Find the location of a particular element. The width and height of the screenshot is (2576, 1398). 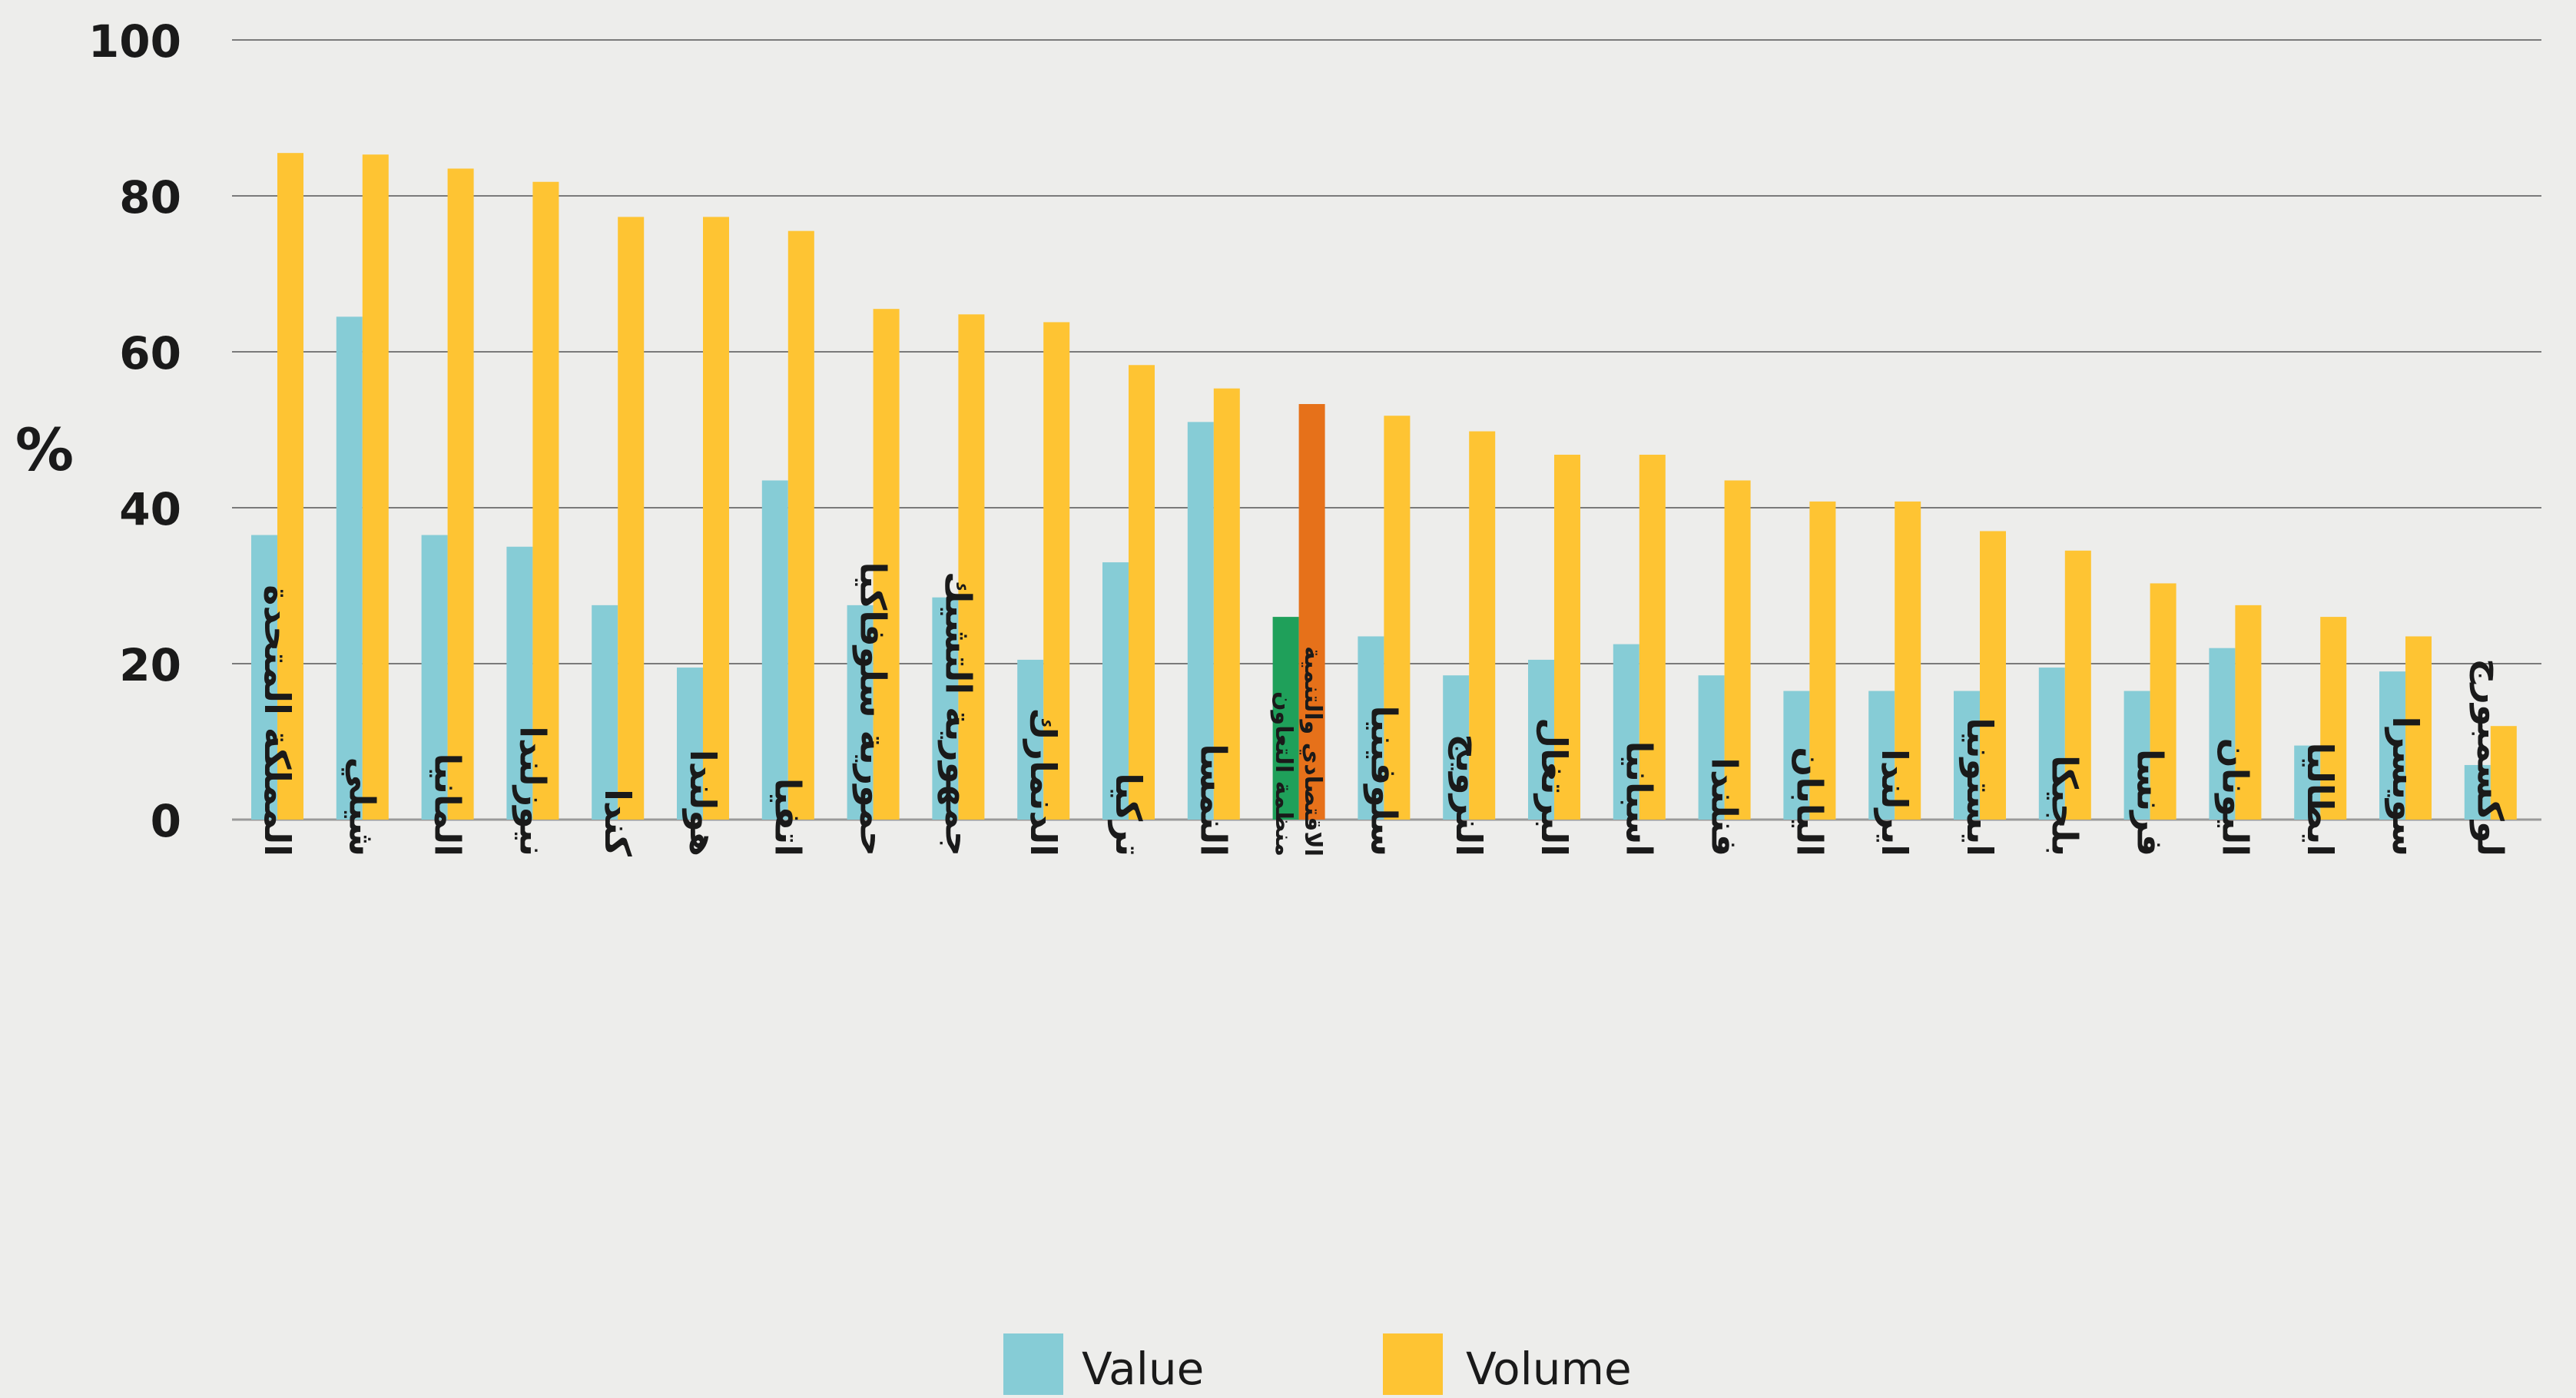

x-tick-label-group: شيلي is located at coordinates (362, 806).